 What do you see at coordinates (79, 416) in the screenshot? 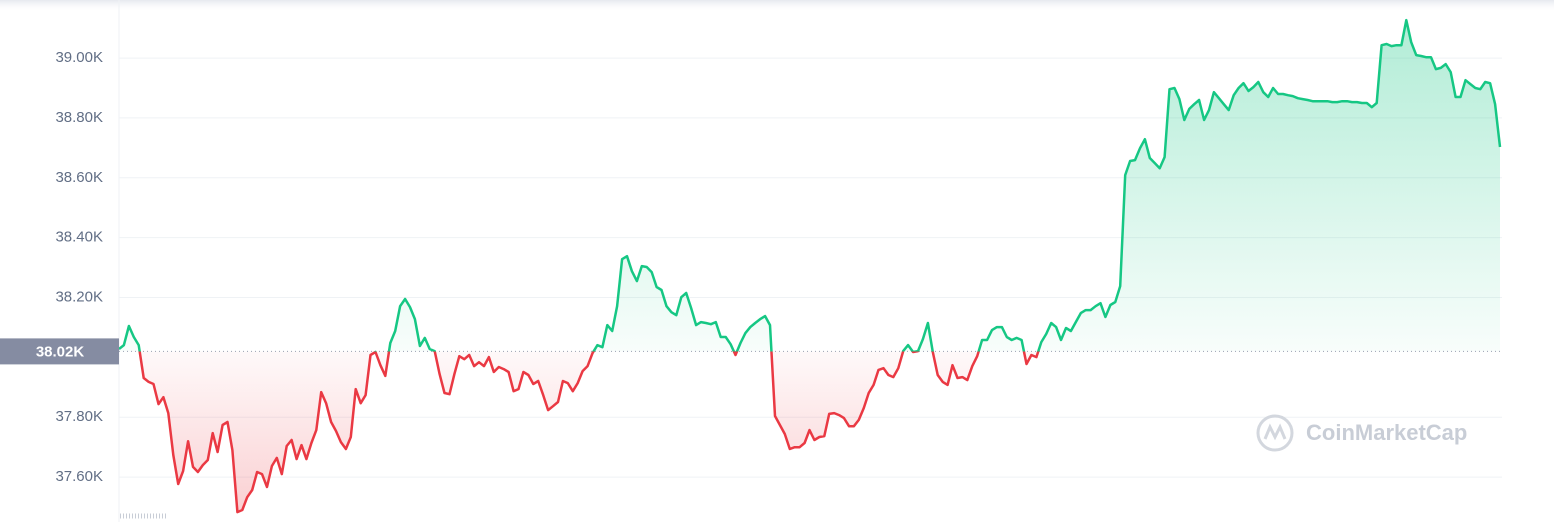
I see `y-tick-label: 37.80K` at bounding box center [79, 416].